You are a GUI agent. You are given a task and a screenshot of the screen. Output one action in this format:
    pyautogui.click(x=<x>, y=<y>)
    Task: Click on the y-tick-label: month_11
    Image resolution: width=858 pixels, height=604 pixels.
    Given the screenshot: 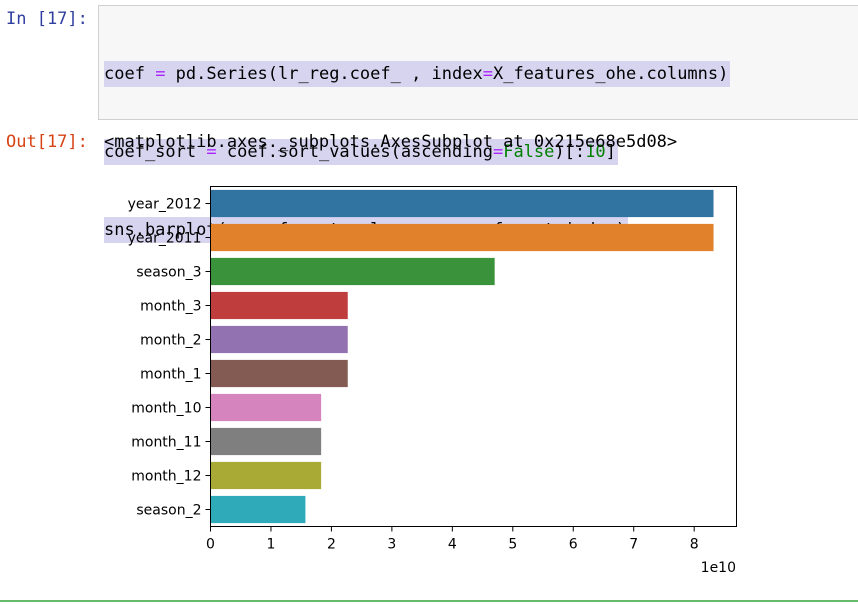 What is the action you would take?
    pyautogui.click(x=166, y=443)
    